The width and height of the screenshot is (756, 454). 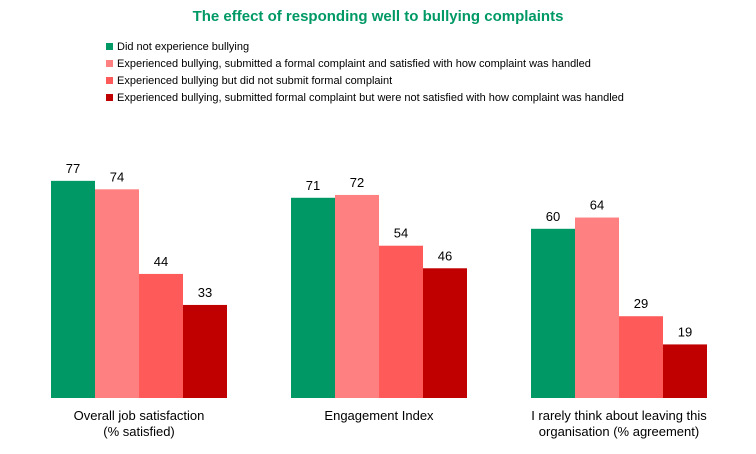 What do you see at coordinates (401, 233) in the screenshot?
I see `data-label: 54` at bounding box center [401, 233].